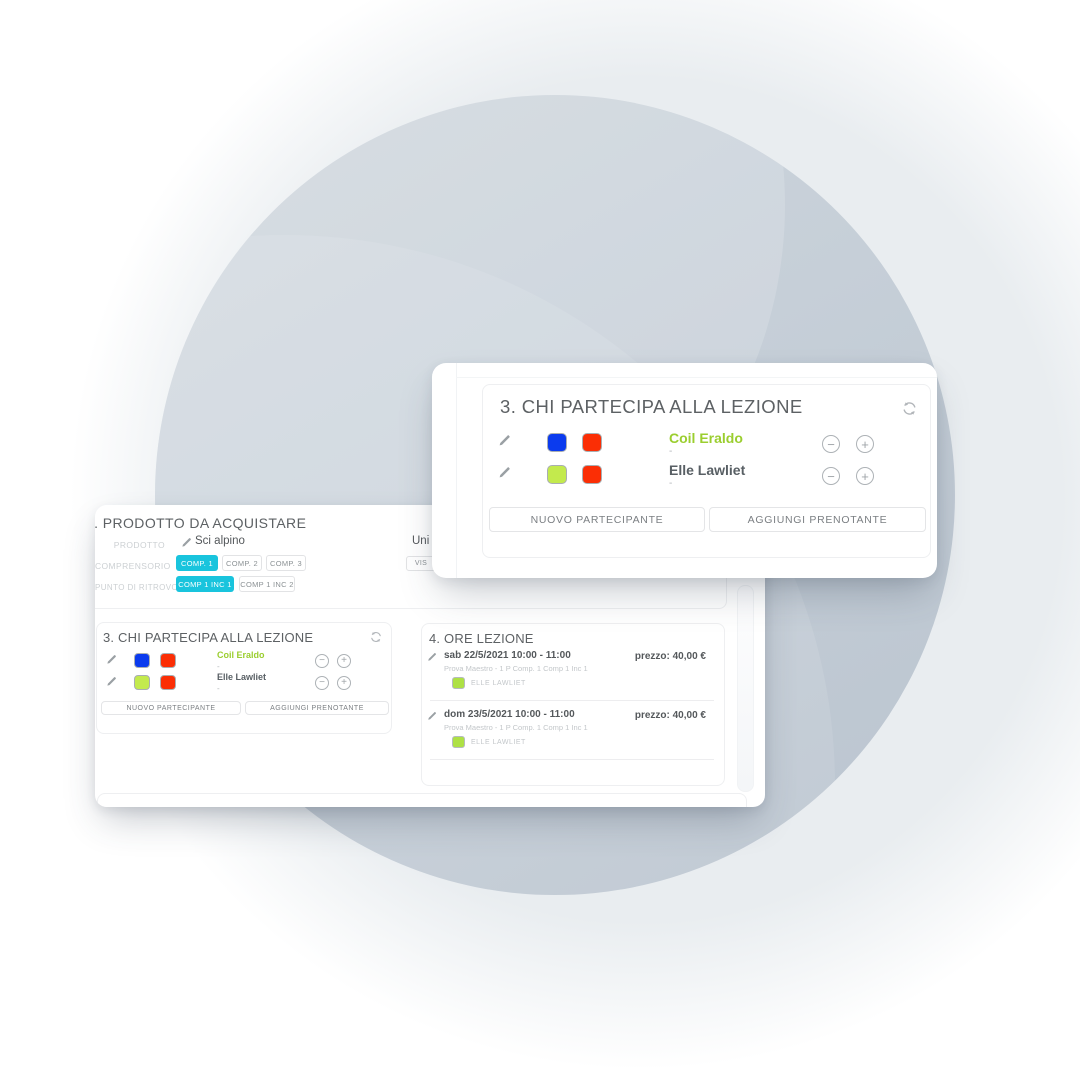 The height and width of the screenshot is (1080, 1080). What do you see at coordinates (696, 377) in the screenshot?
I see `header-divider` at bounding box center [696, 377].